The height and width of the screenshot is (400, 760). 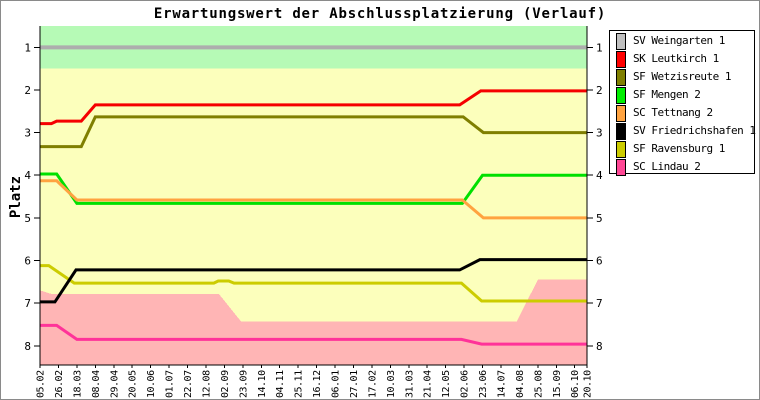 What do you see at coordinates (27, 175) in the screenshot?
I see `y-tick-label-left: 4` at bounding box center [27, 175].